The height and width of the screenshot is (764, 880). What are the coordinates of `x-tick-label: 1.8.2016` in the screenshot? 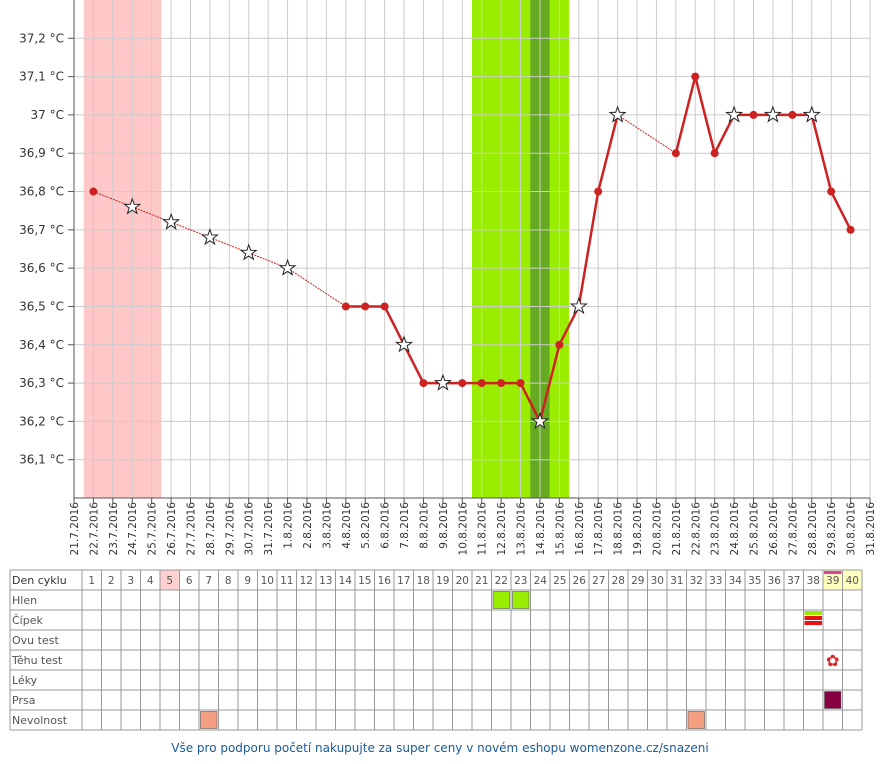 It's located at (289, 525).